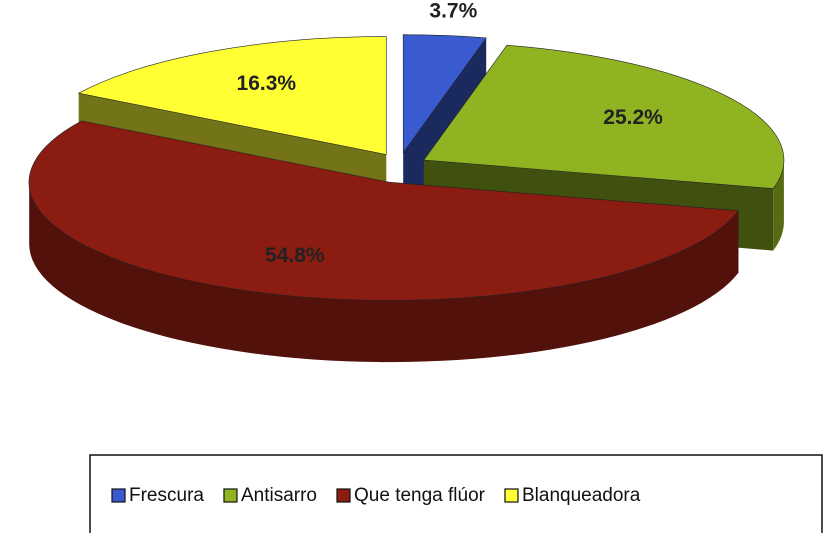 Image resolution: width=830 pixels, height=533 pixels. What do you see at coordinates (420, 495) in the screenshot?
I see `legend-label: Que tenga flúor` at bounding box center [420, 495].